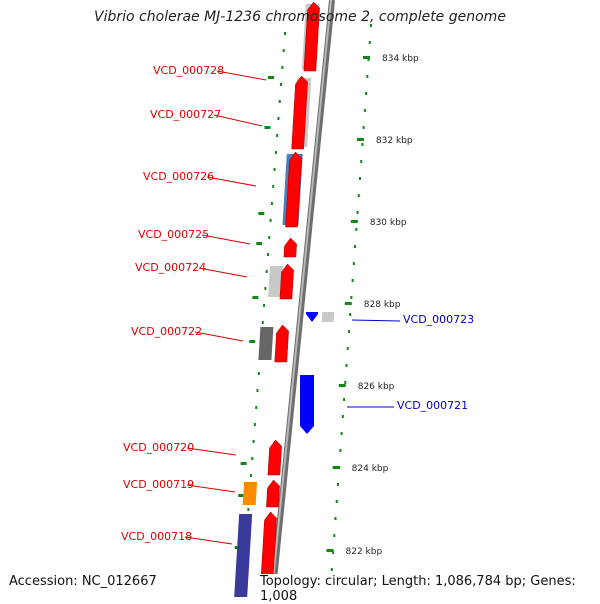  Describe the element at coordinates (158, 484) in the screenshot. I see `gene-label-vcd_000719: VCD_000719` at that location.